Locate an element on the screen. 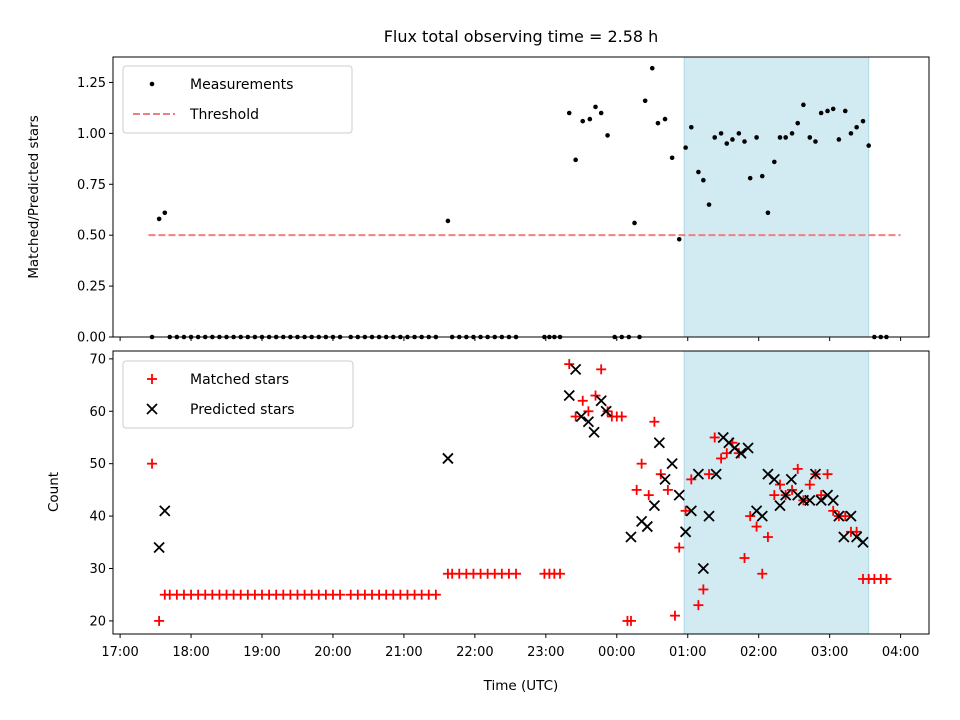 The image size is (960, 720). bottom-y-tick-label: 70 is located at coordinates (97, 359).